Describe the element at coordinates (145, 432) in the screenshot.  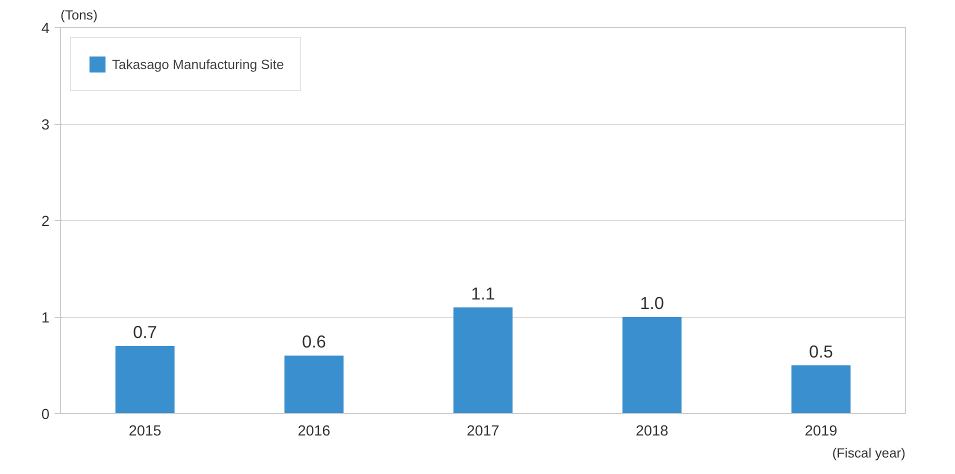
I see `x-tick-label: 2015` at that location.